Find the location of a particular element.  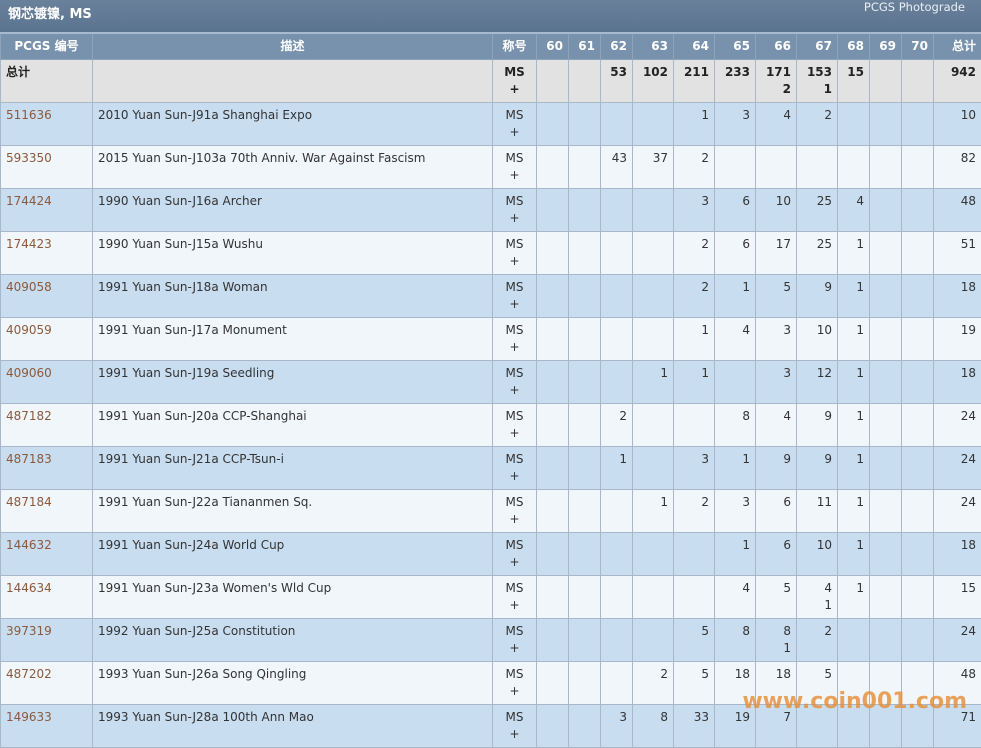

pcgs-number-link: 409059 is located at coordinates (47, 339).